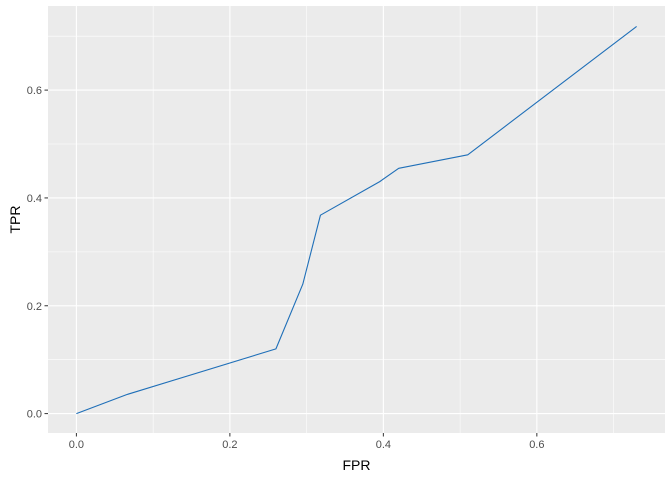  I want to click on y-tick-label: 0.6, so click(34, 91).